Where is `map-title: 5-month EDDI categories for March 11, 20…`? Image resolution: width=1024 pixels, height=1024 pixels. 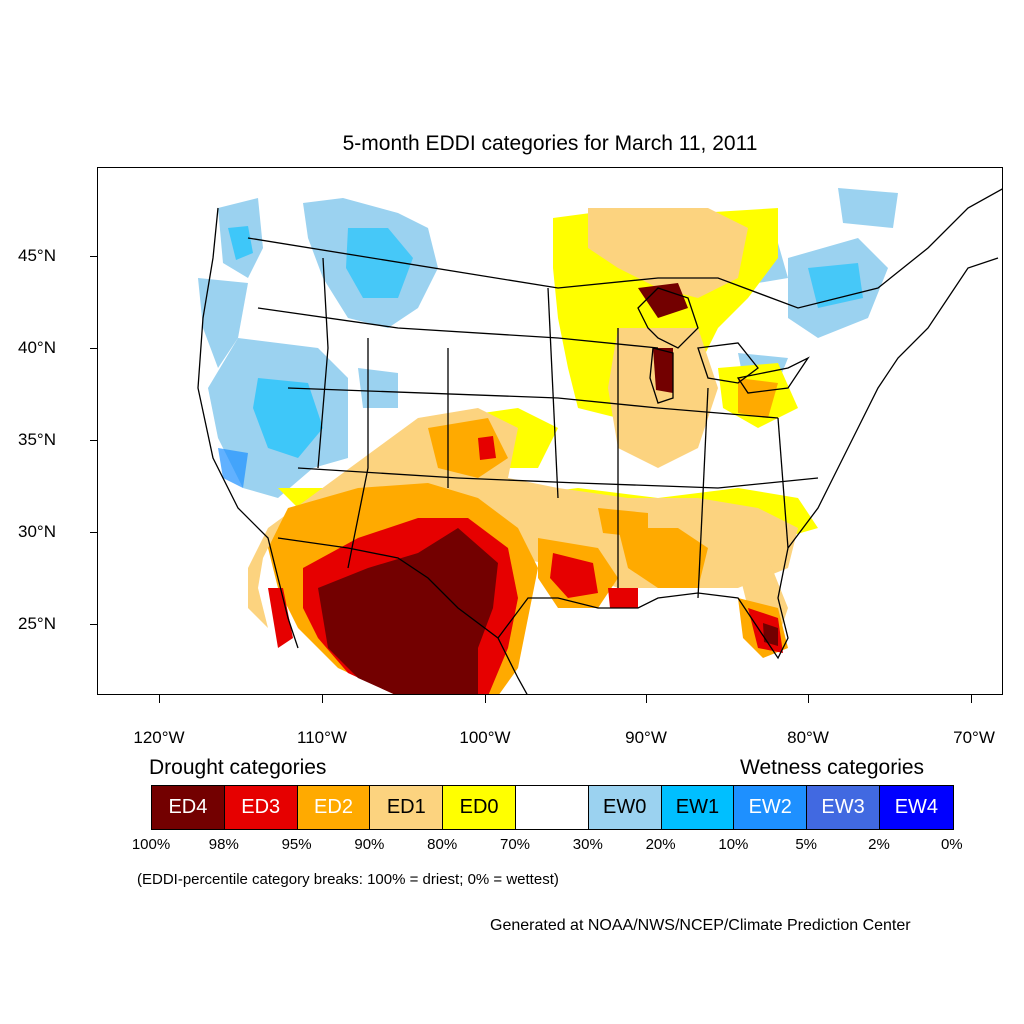 map-title: 5-month EDDI categories for March 11, 20… is located at coordinates (550, 143).